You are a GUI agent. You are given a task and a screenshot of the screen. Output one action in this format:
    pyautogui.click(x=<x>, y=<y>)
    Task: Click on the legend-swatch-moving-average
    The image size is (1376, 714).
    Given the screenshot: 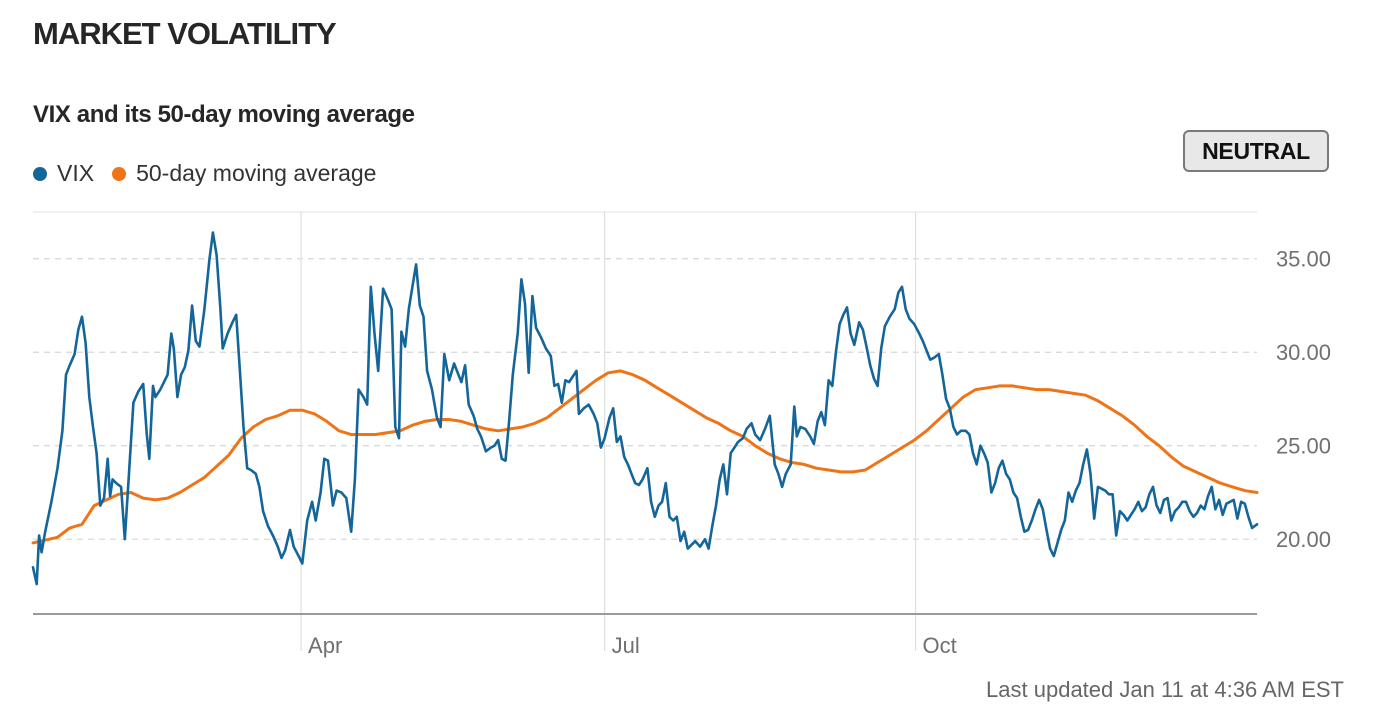 What is the action you would take?
    pyautogui.click(x=119, y=173)
    